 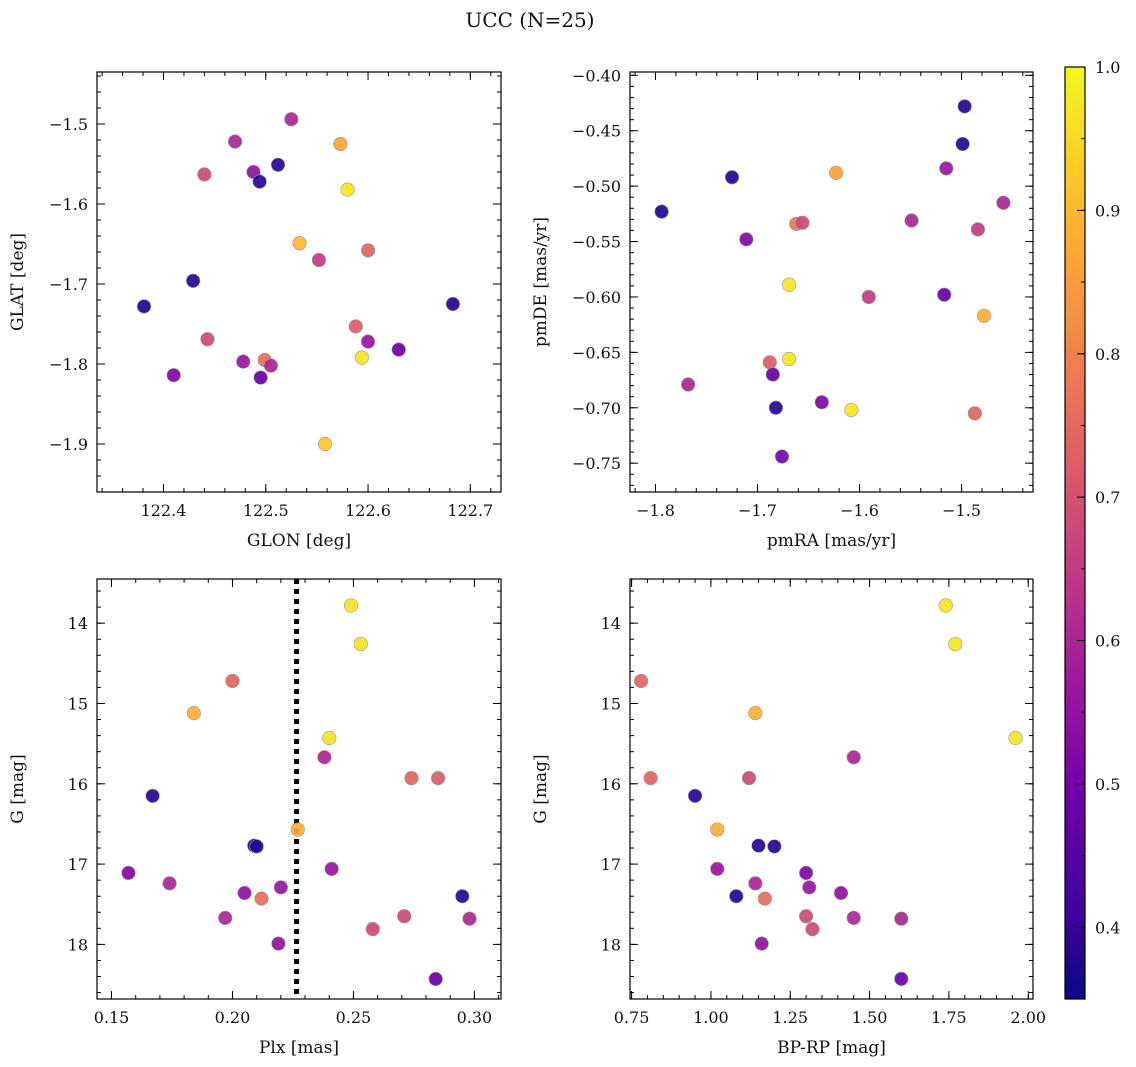 What do you see at coordinates (596, 408) in the screenshot?
I see `y-tick-label: −0.70` at bounding box center [596, 408].